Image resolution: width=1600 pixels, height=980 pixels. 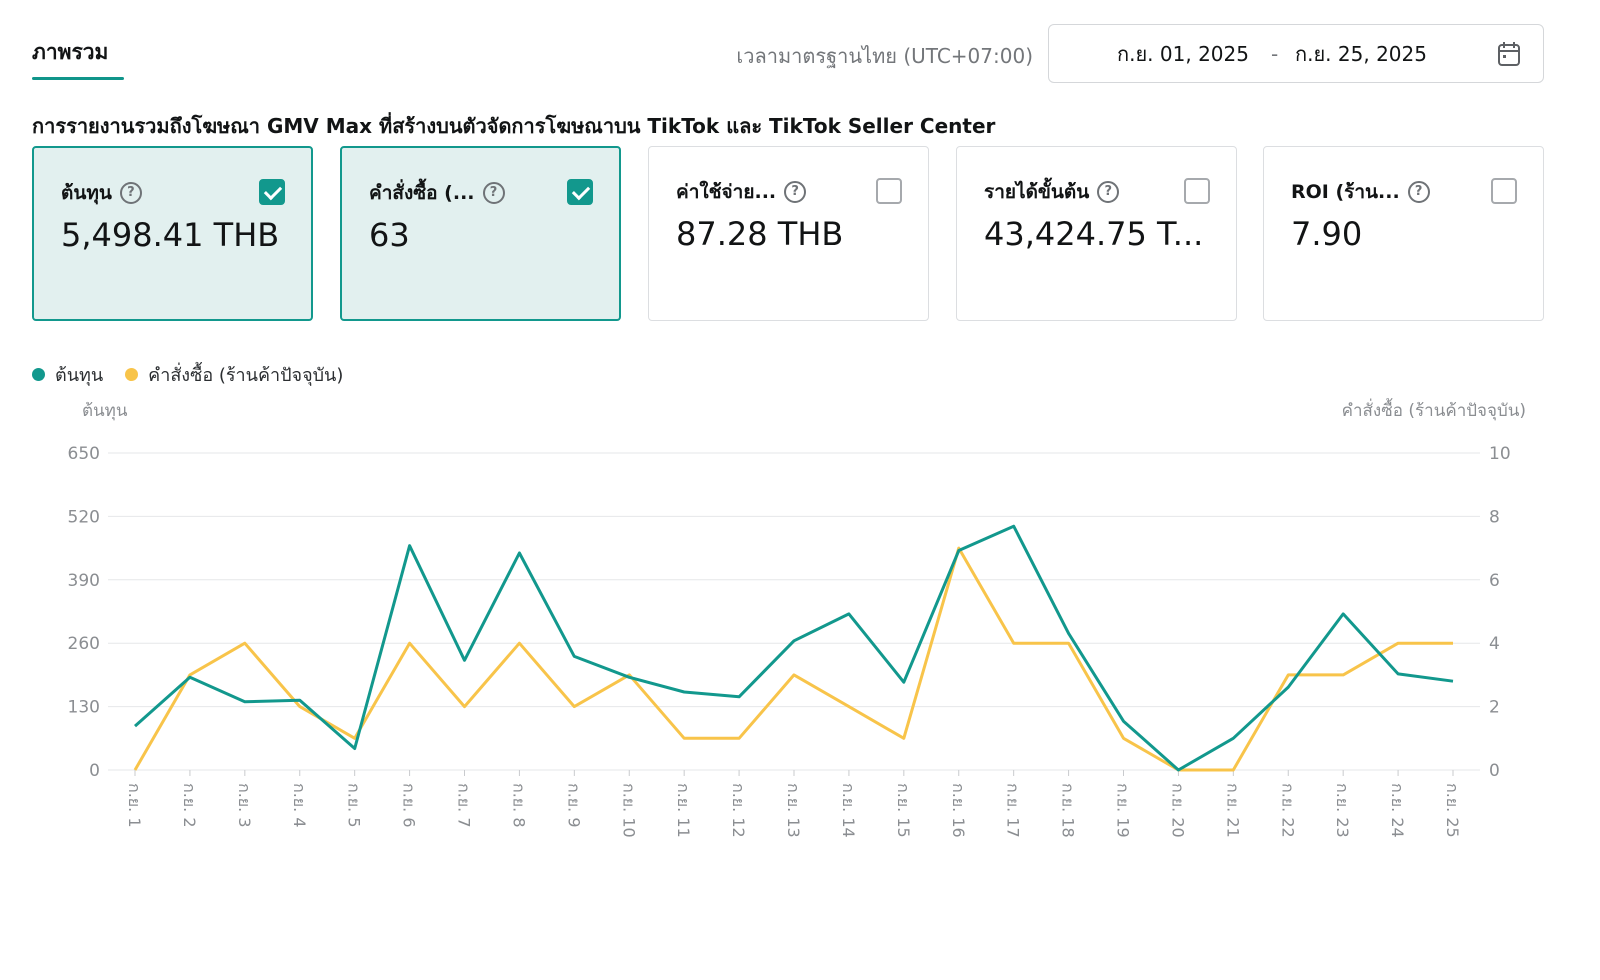 I want to click on metric-label-row: ROI (ร้าน...?, so click(x=1360, y=192).